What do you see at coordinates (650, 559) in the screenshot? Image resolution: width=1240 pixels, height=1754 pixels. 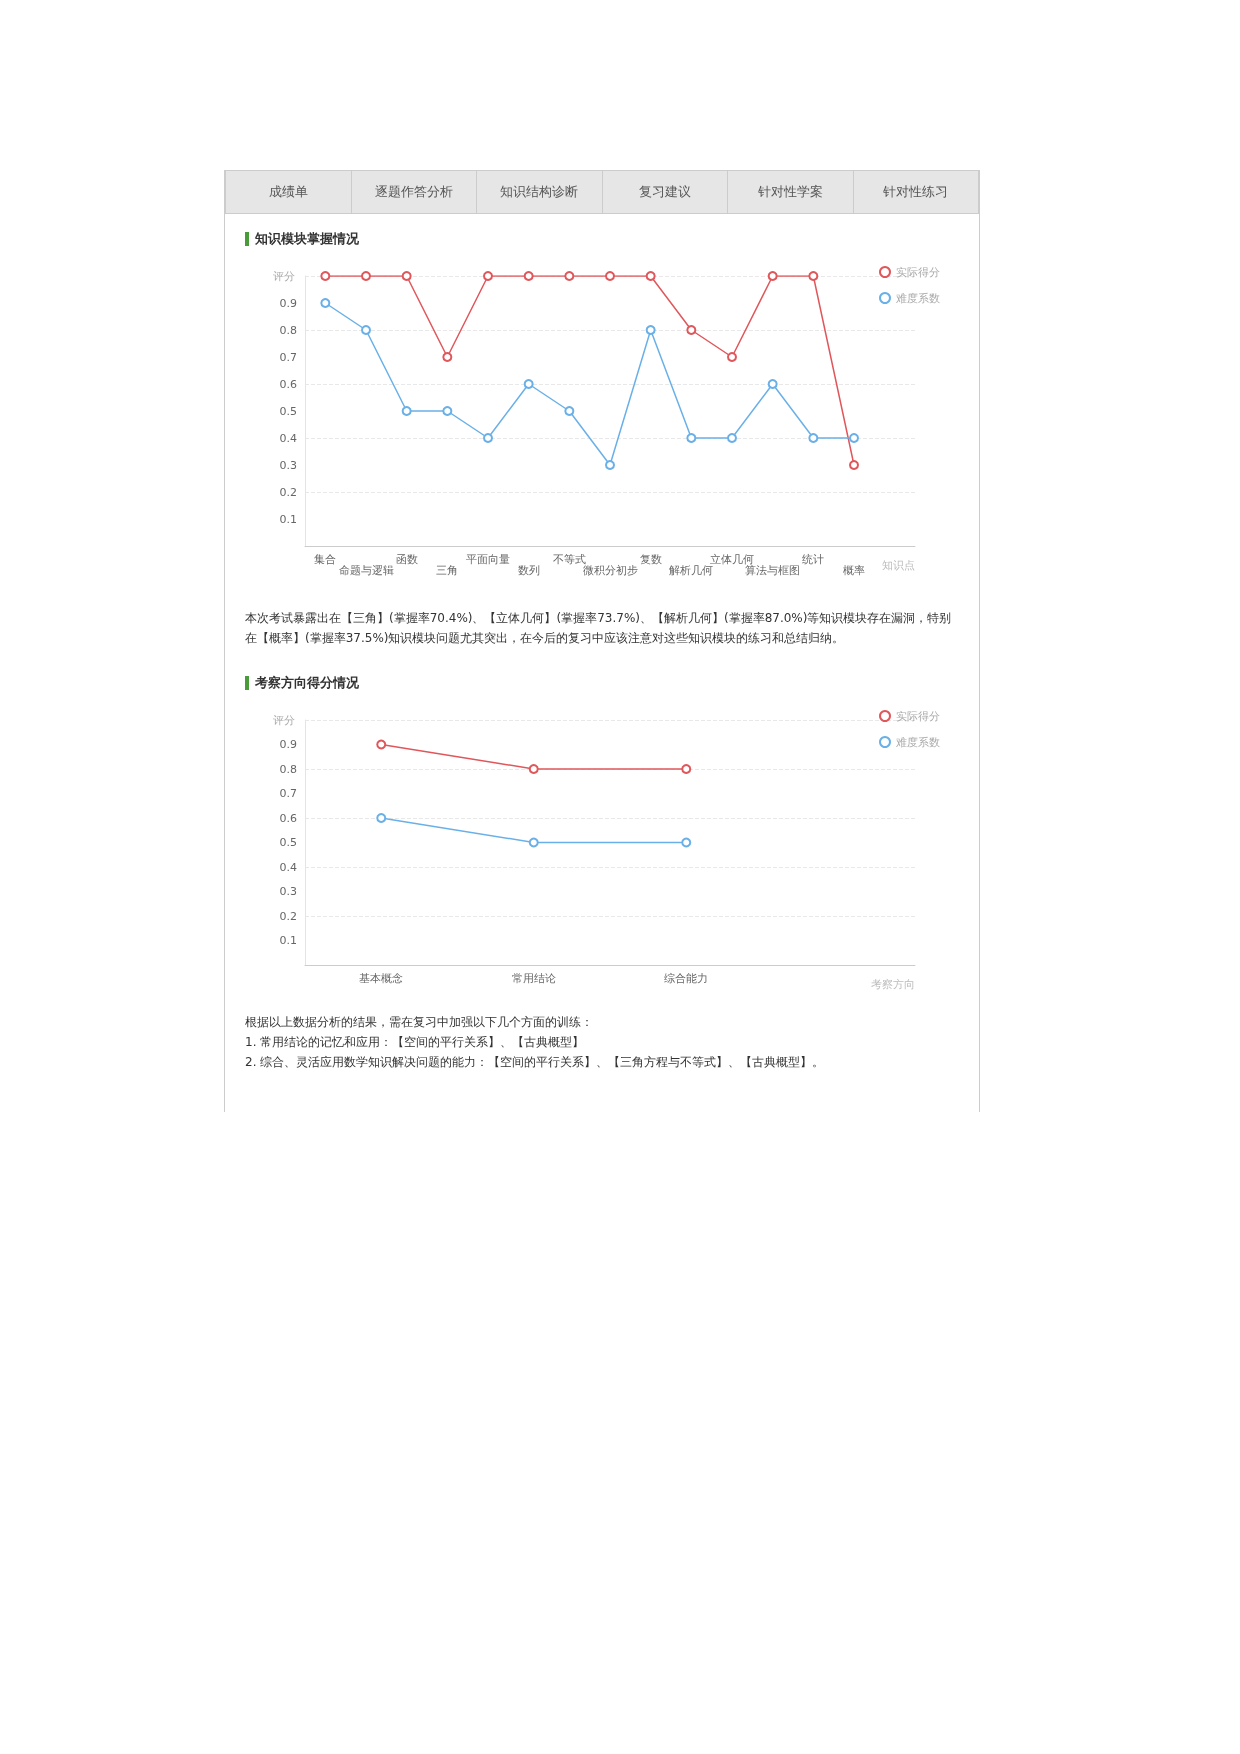 I see `x-tick-label: 复数` at bounding box center [650, 559].